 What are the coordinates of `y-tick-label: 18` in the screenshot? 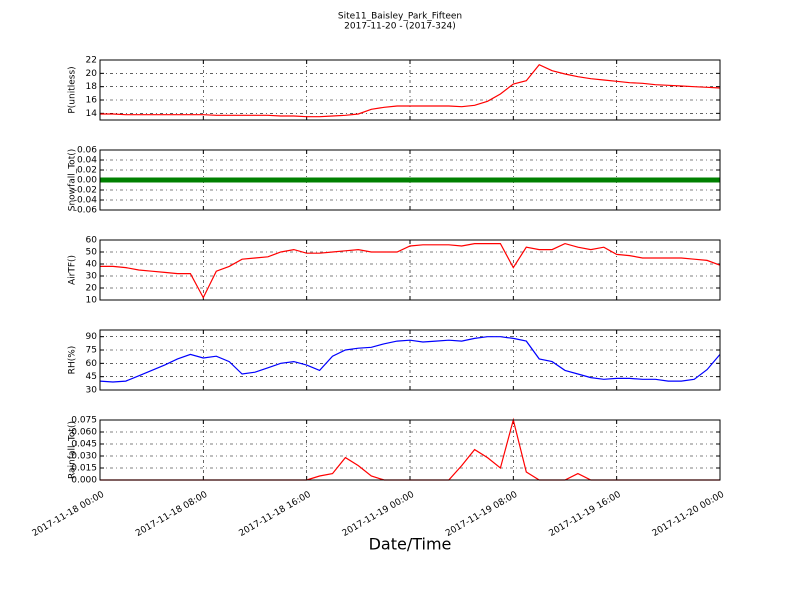 It's located at (92, 87).